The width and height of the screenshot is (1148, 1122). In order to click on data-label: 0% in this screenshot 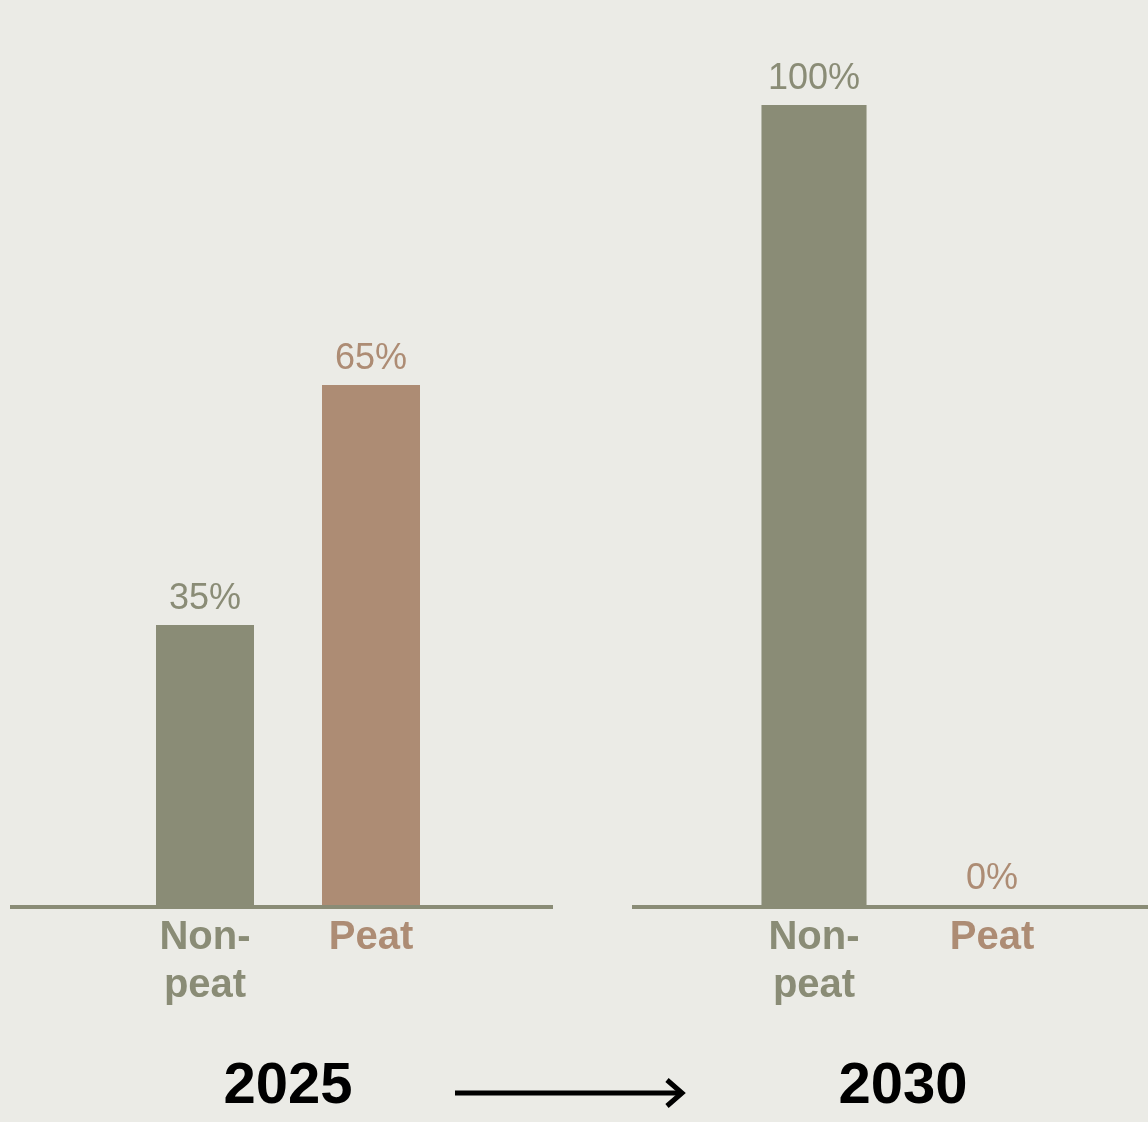, I will do `click(992, 876)`.